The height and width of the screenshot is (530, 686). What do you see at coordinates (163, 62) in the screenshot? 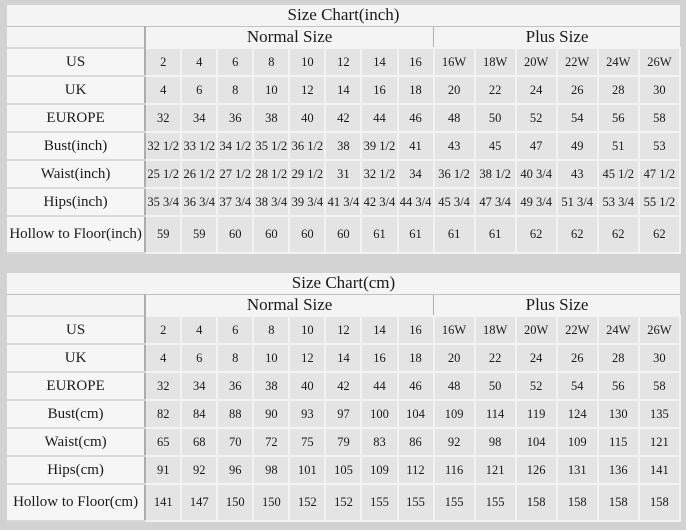
I see `size-value-cell: 2` at bounding box center [163, 62].